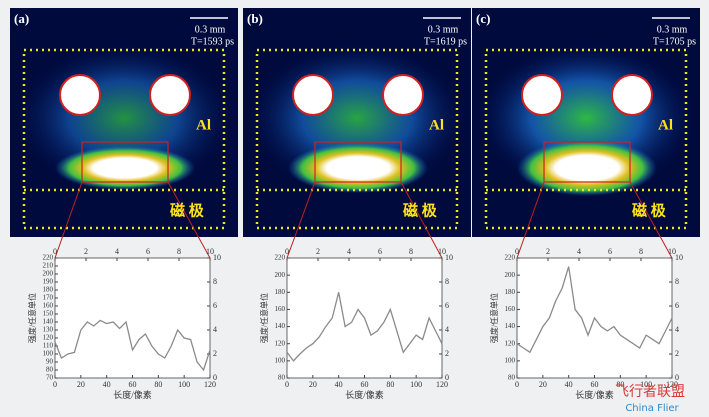 The height and width of the screenshot is (417, 709). I want to click on x2-tick-label: 2, so click(548, 251).